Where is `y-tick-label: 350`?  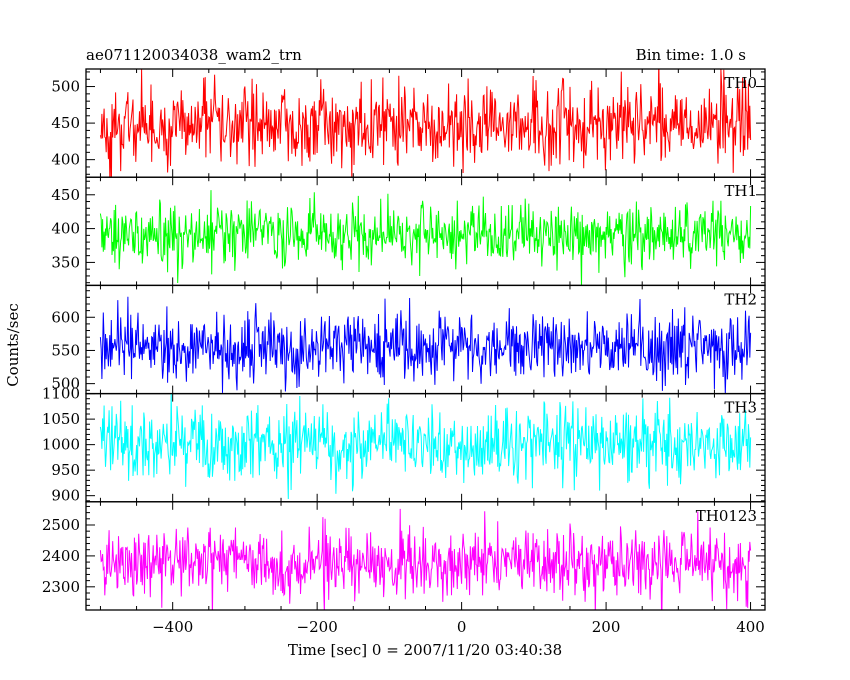
y-tick-label: 350 is located at coordinates (65, 262).